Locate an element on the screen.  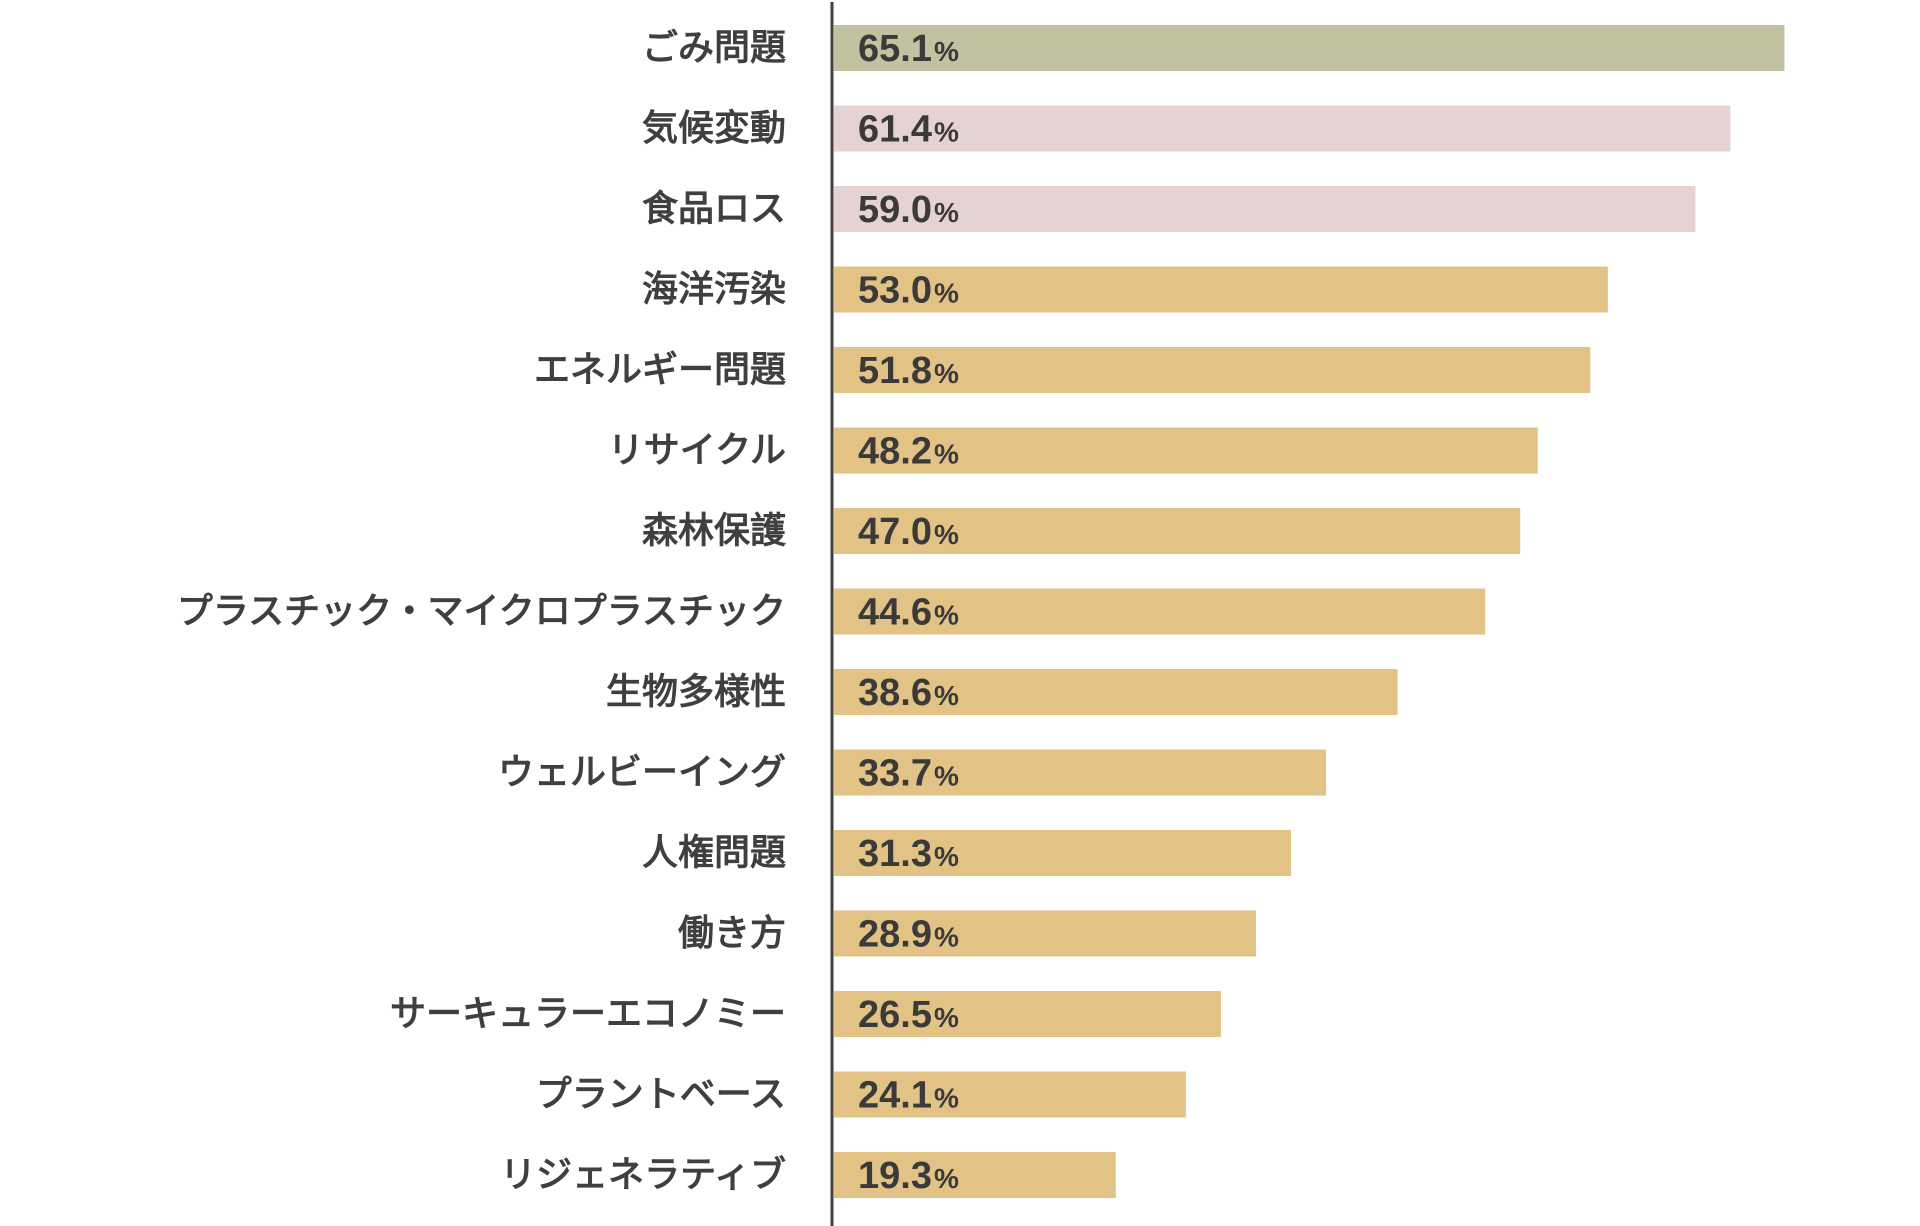
category-label: 働き方 is located at coordinates (732, 933).